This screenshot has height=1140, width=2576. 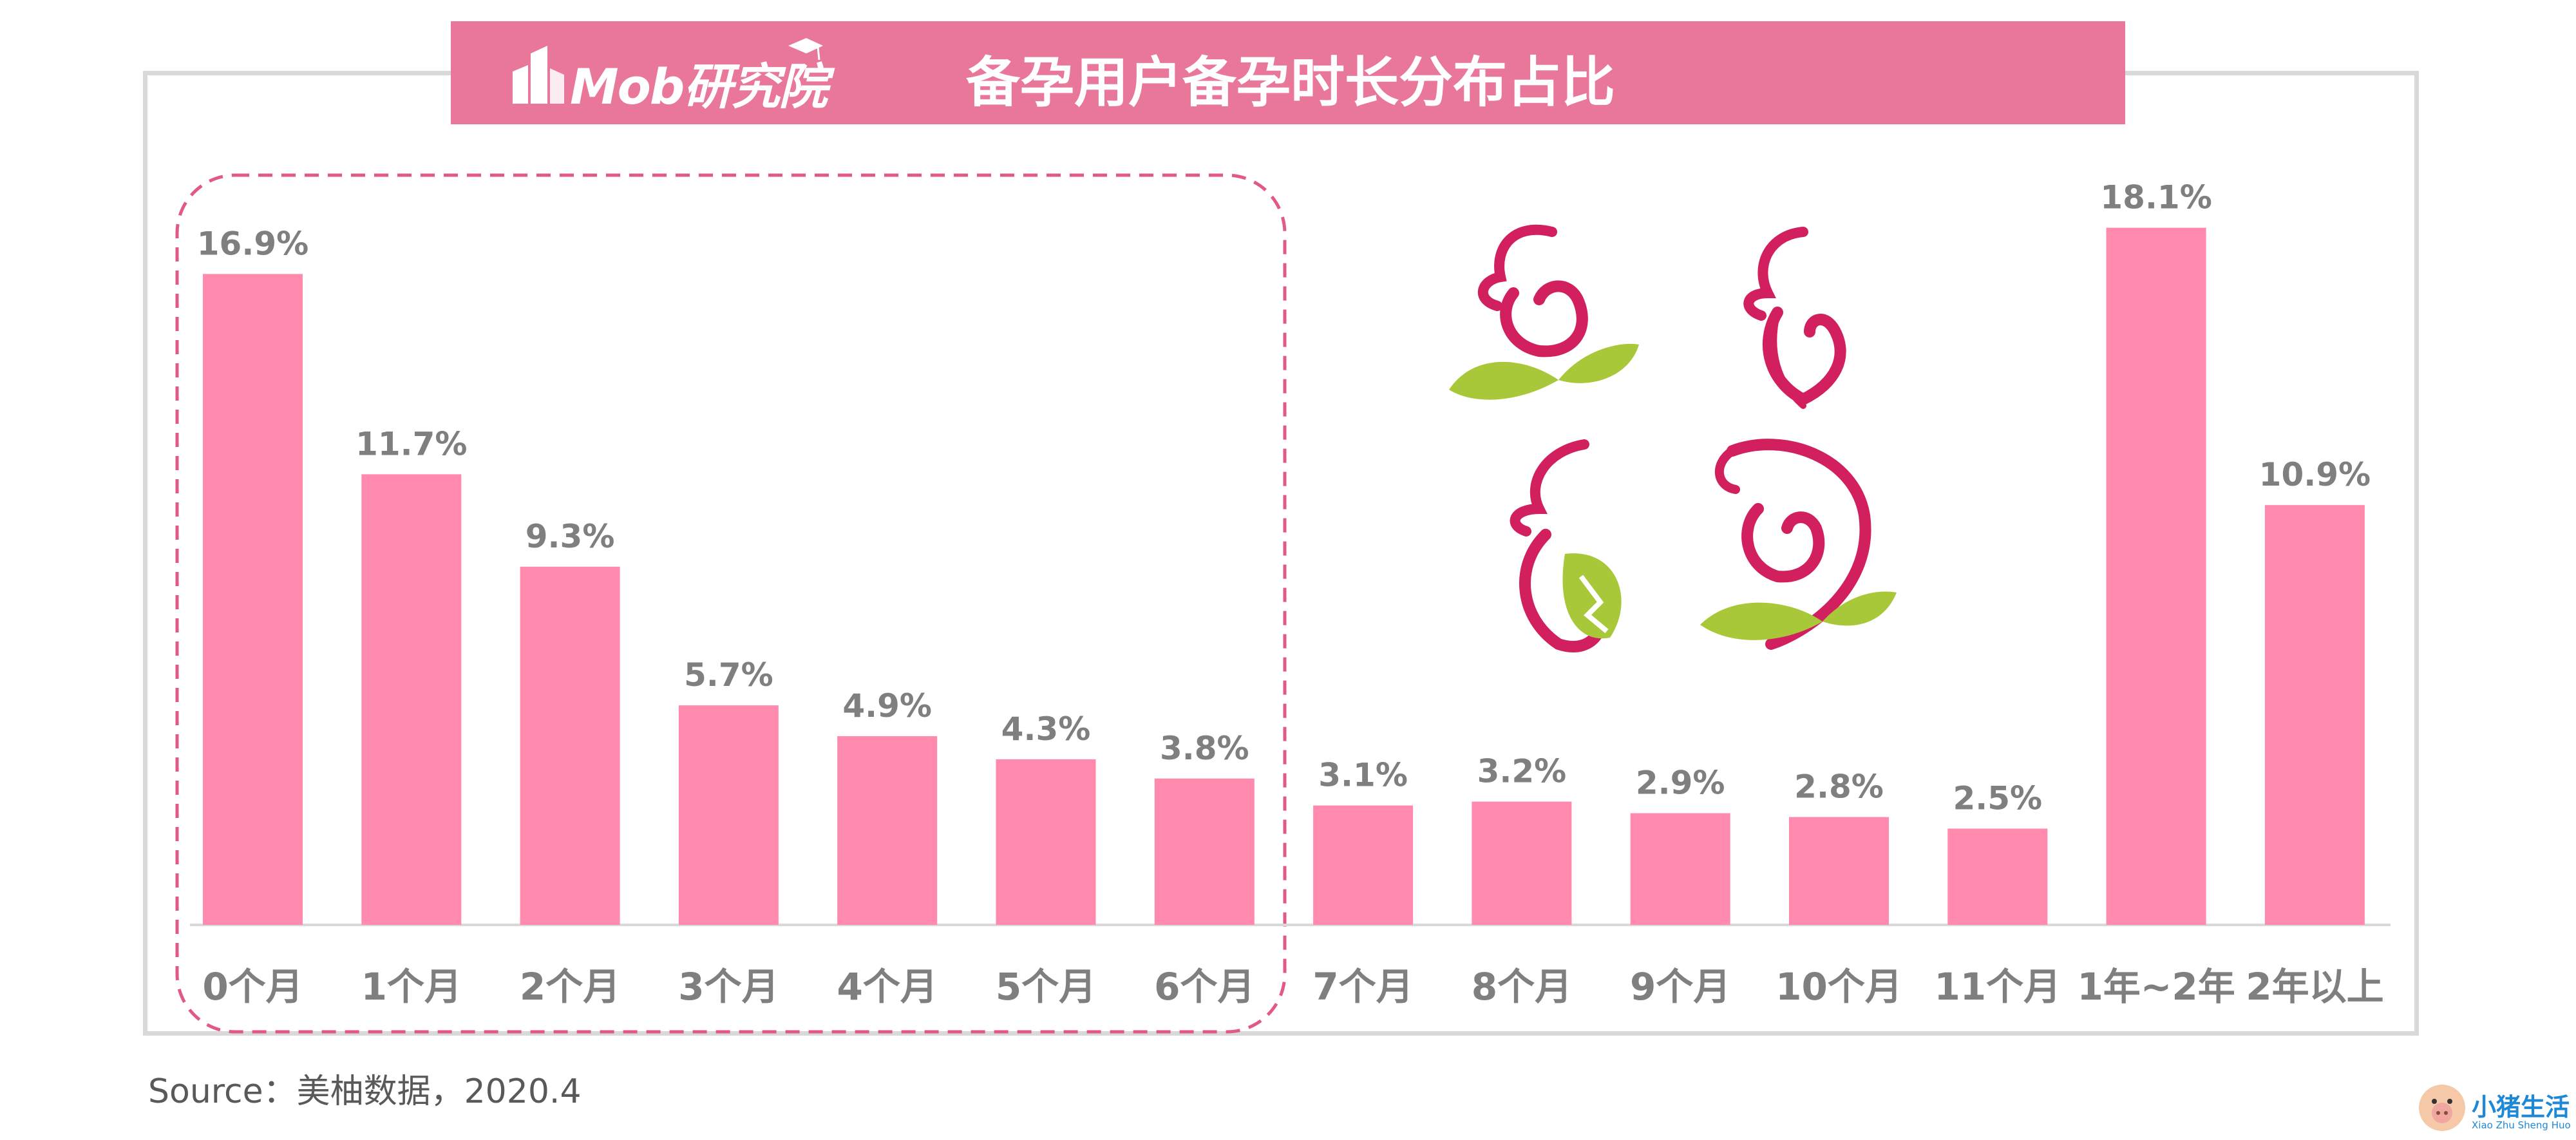 What do you see at coordinates (1291, 82) in the screenshot?
I see `chart-title: 备孕用户备孕时长分布占比` at bounding box center [1291, 82].